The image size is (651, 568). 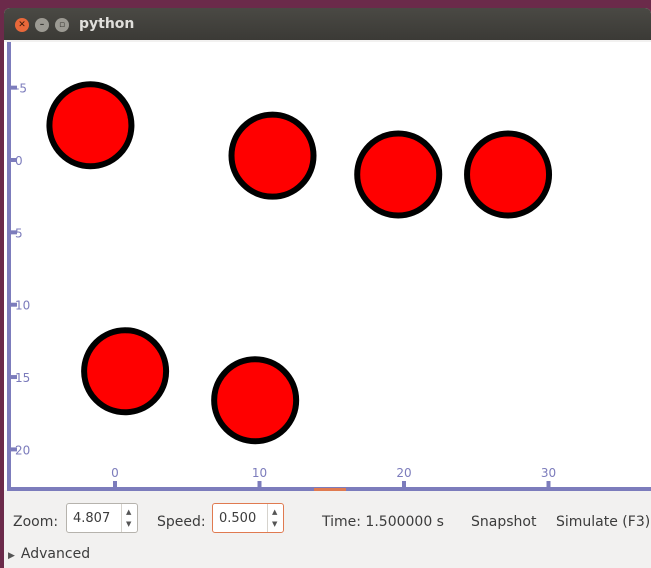 What do you see at coordinates (22, 306) in the screenshot?
I see `y-tick-label: 10` at bounding box center [22, 306].